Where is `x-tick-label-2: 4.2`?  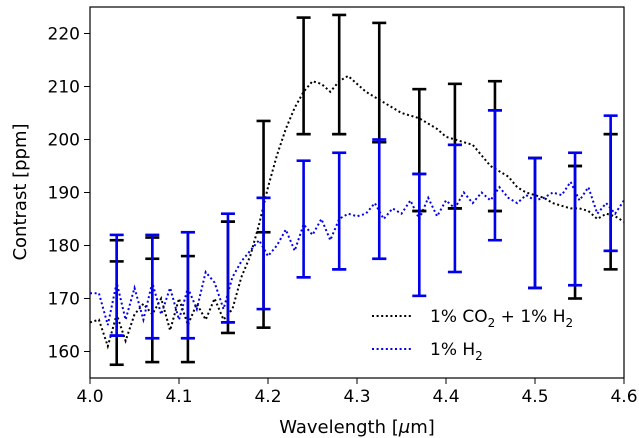 x-tick-label-2: 4.2 is located at coordinates (267, 397).